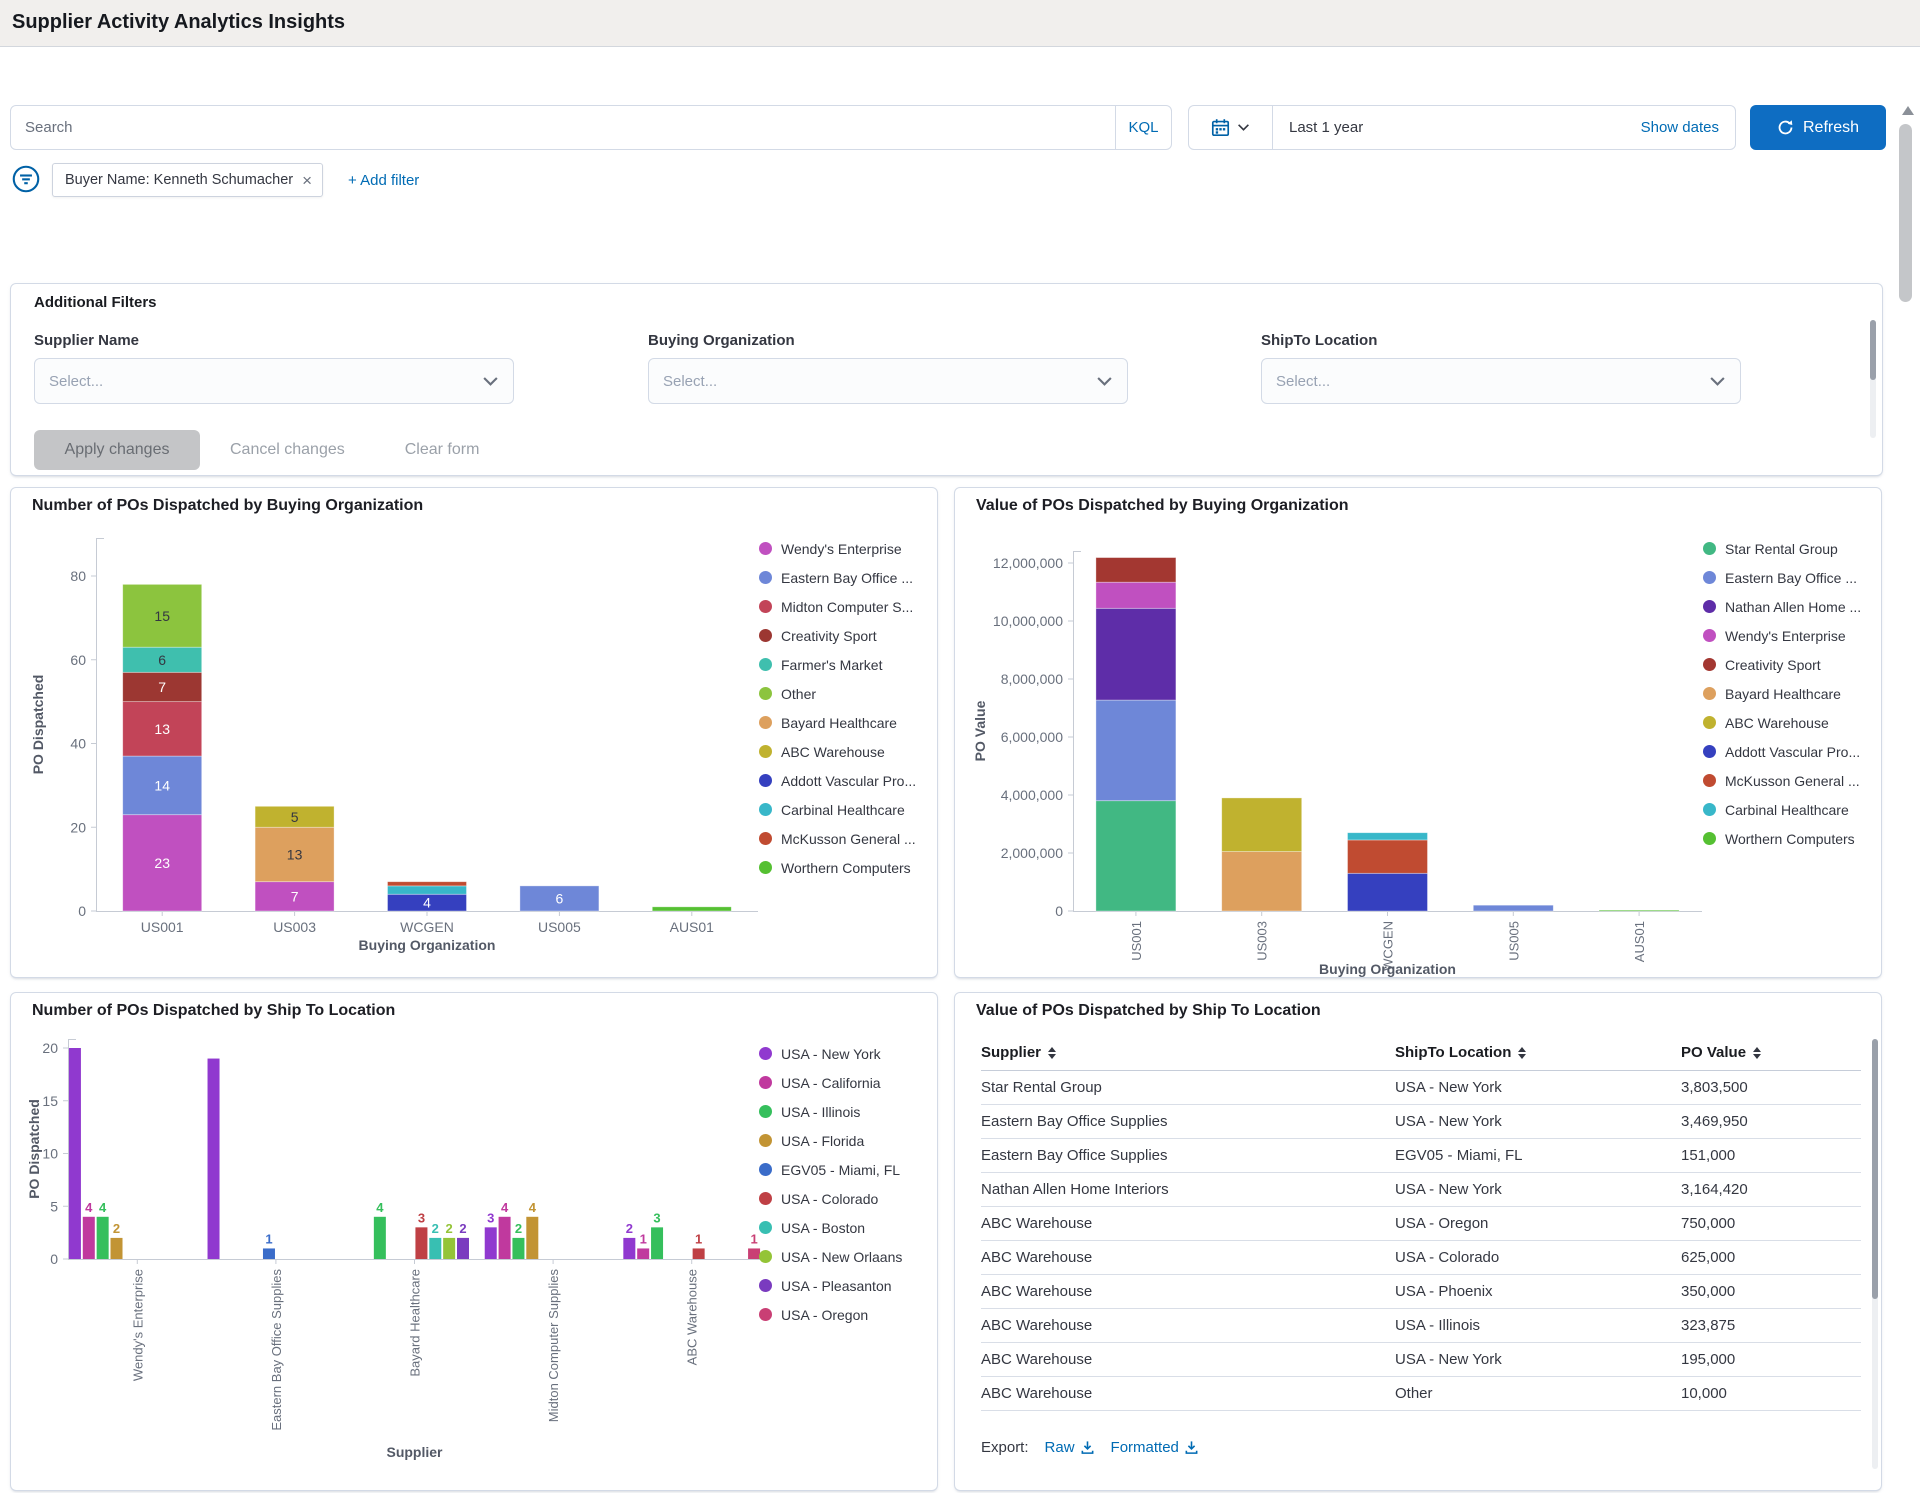  I want to click on table-row: ABC Warehouse USA - Illinois 323,875, so click(1421, 1326).